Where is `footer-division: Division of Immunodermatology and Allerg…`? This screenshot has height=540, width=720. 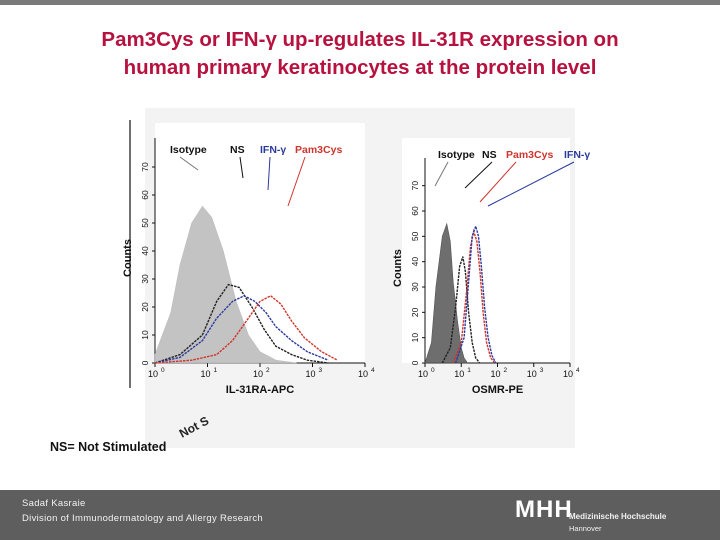 footer-division: Division of Immunodermatology and Allerg… is located at coordinates (142, 518).